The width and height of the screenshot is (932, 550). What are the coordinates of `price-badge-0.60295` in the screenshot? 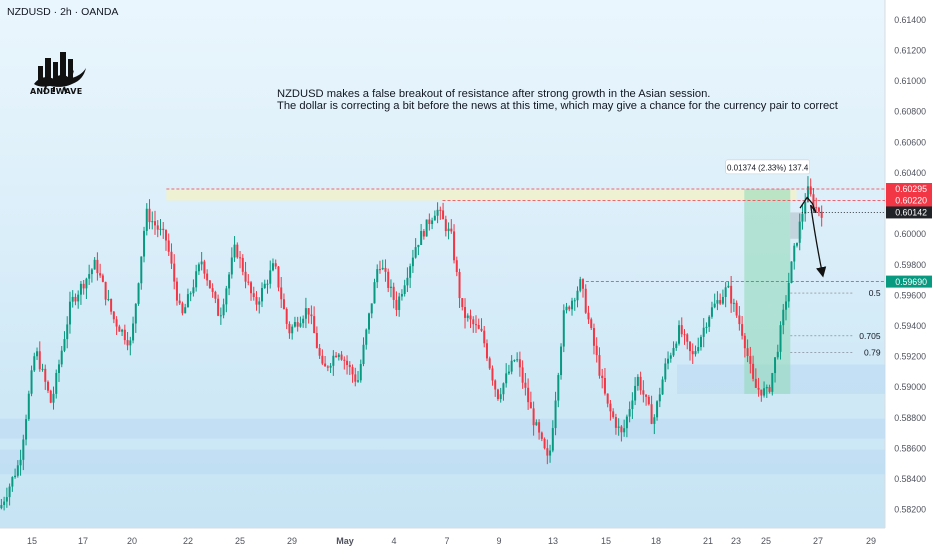 It's located at (909, 189).